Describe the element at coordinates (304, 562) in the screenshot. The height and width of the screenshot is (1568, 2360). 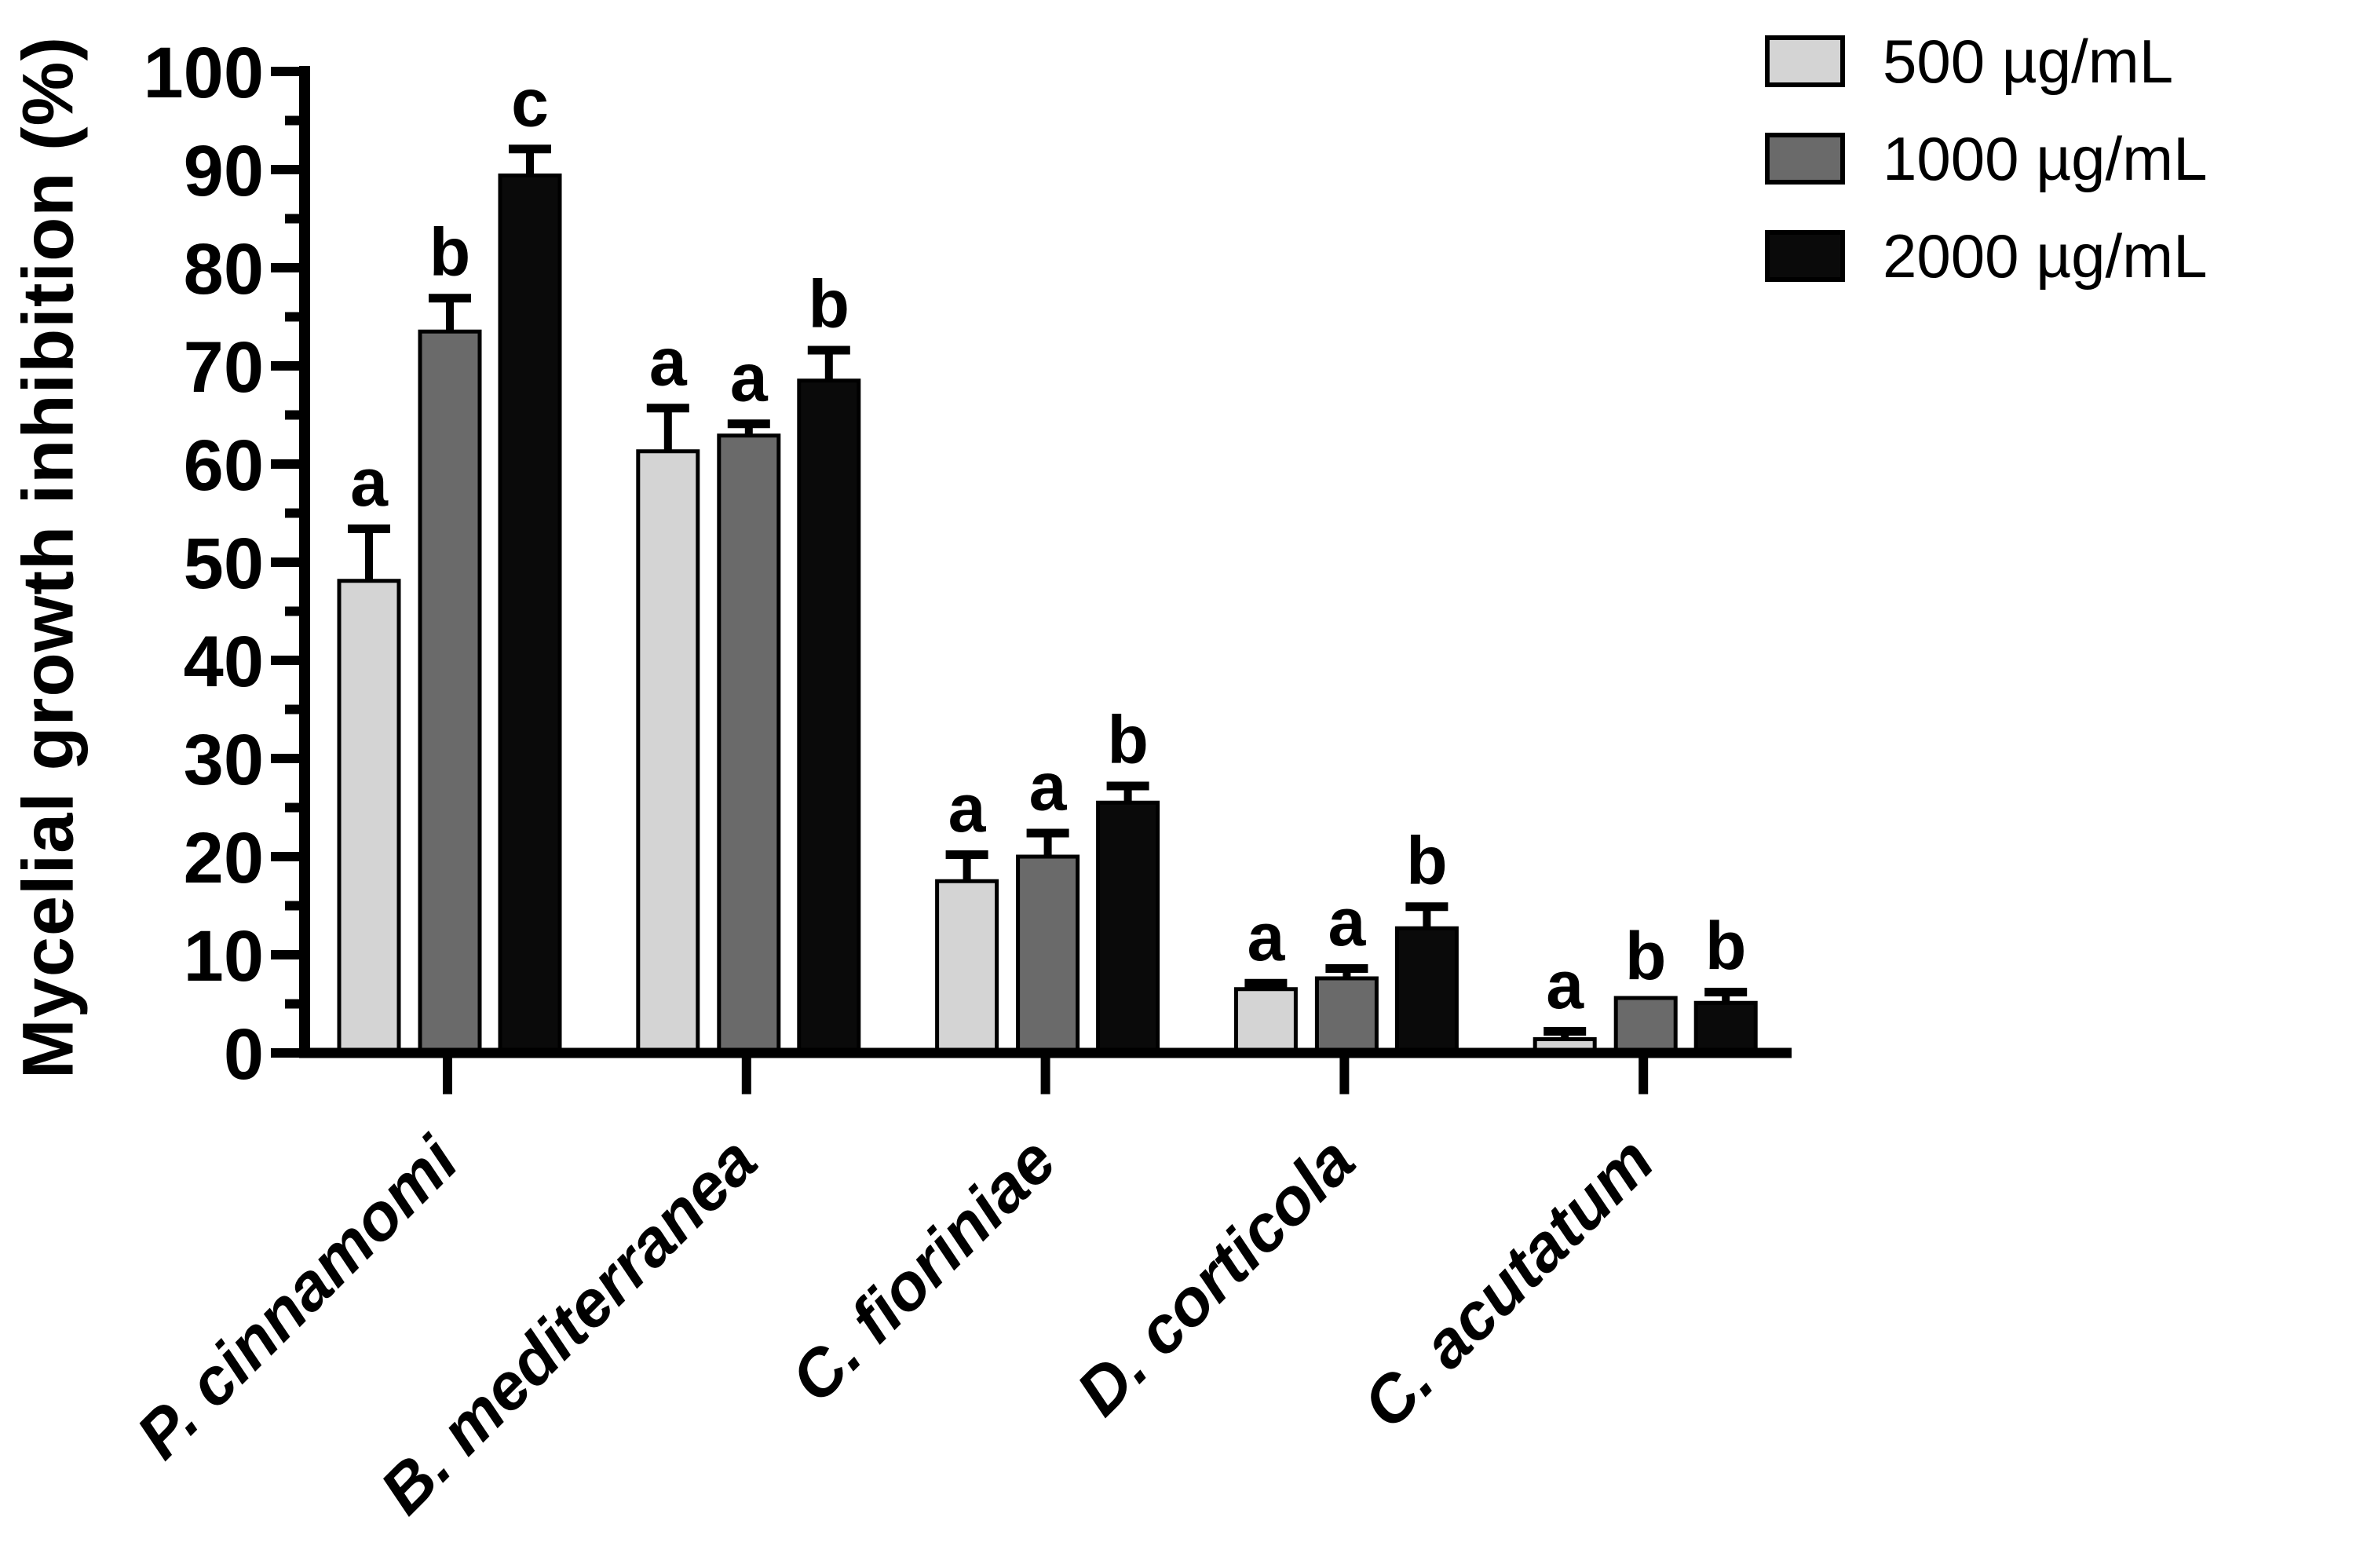
I see `y-axis-line` at that location.